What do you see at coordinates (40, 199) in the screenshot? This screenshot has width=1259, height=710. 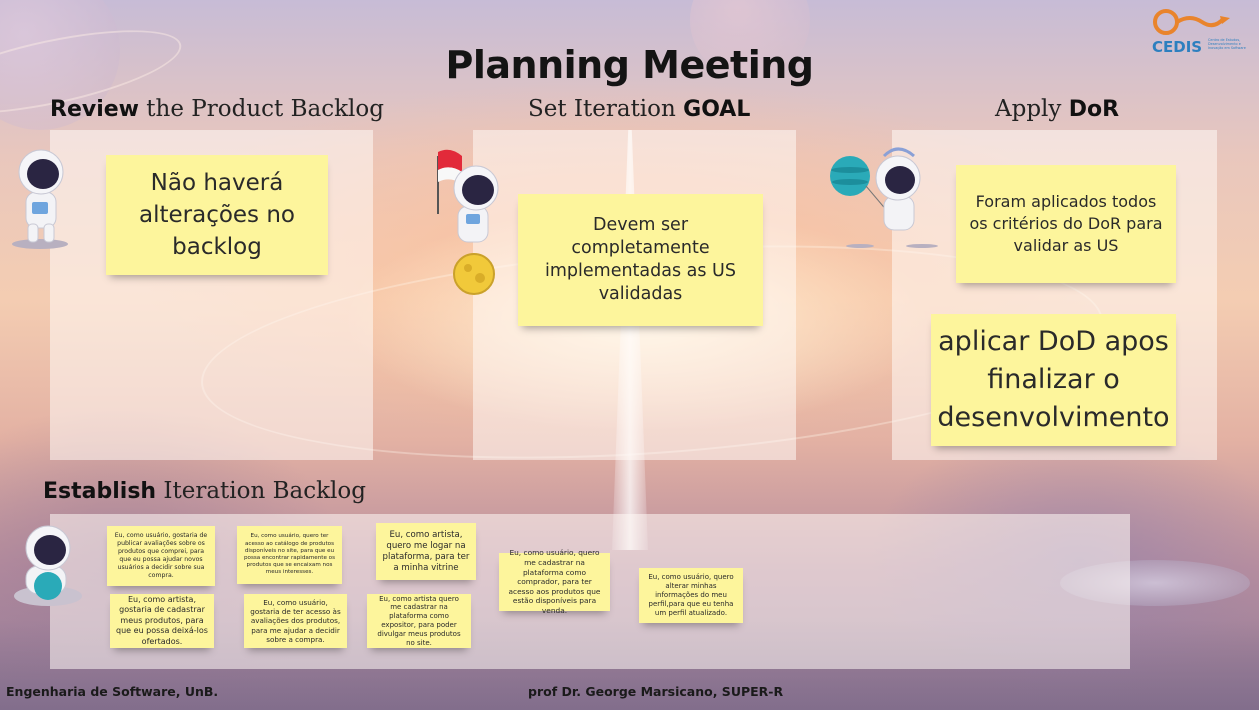 I see `astronaut-icon` at bounding box center [40, 199].